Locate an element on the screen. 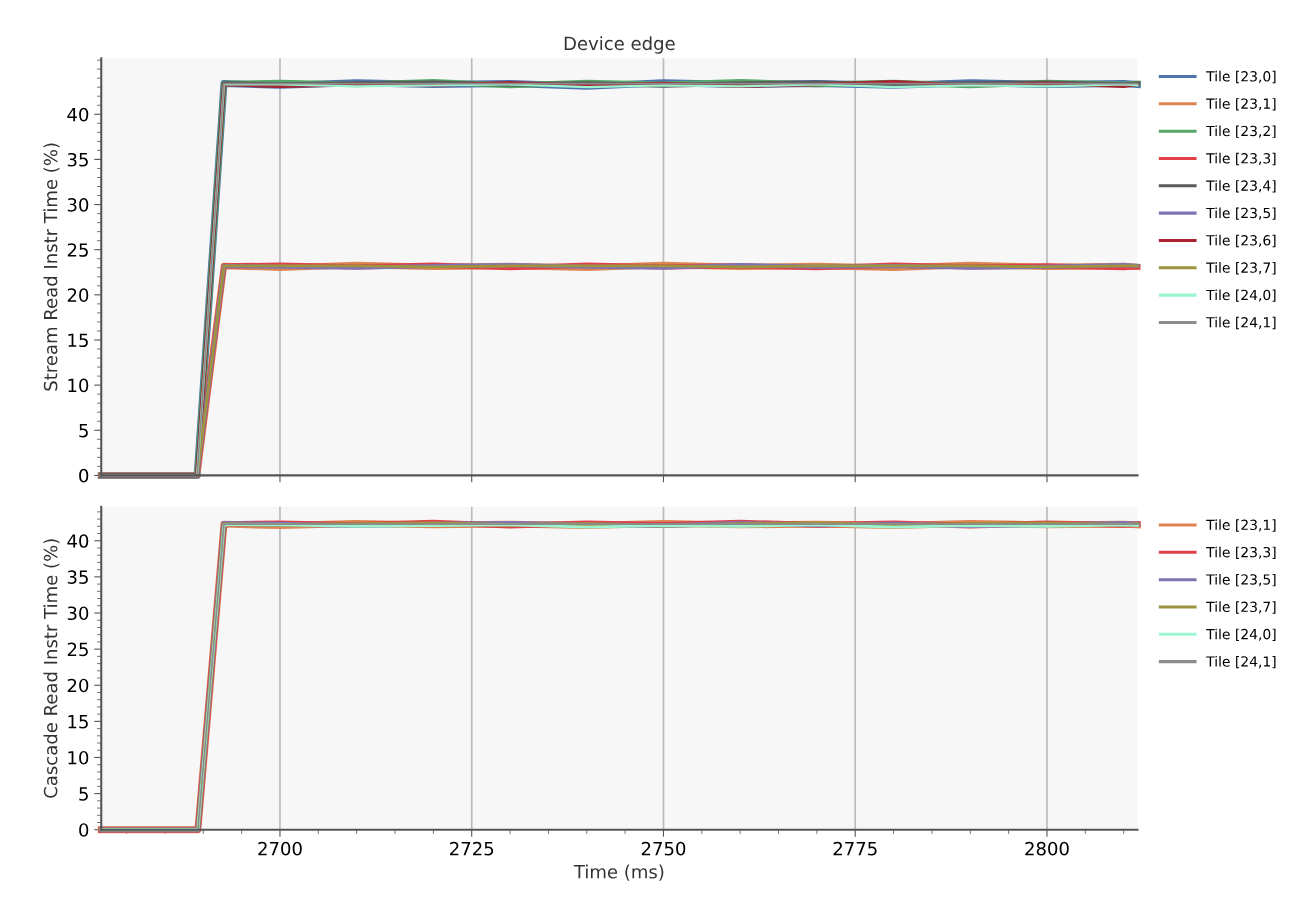 Image resolution: width=1315 pixels, height=897 pixels. x-tick-label: 2700 is located at coordinates (280, 848).